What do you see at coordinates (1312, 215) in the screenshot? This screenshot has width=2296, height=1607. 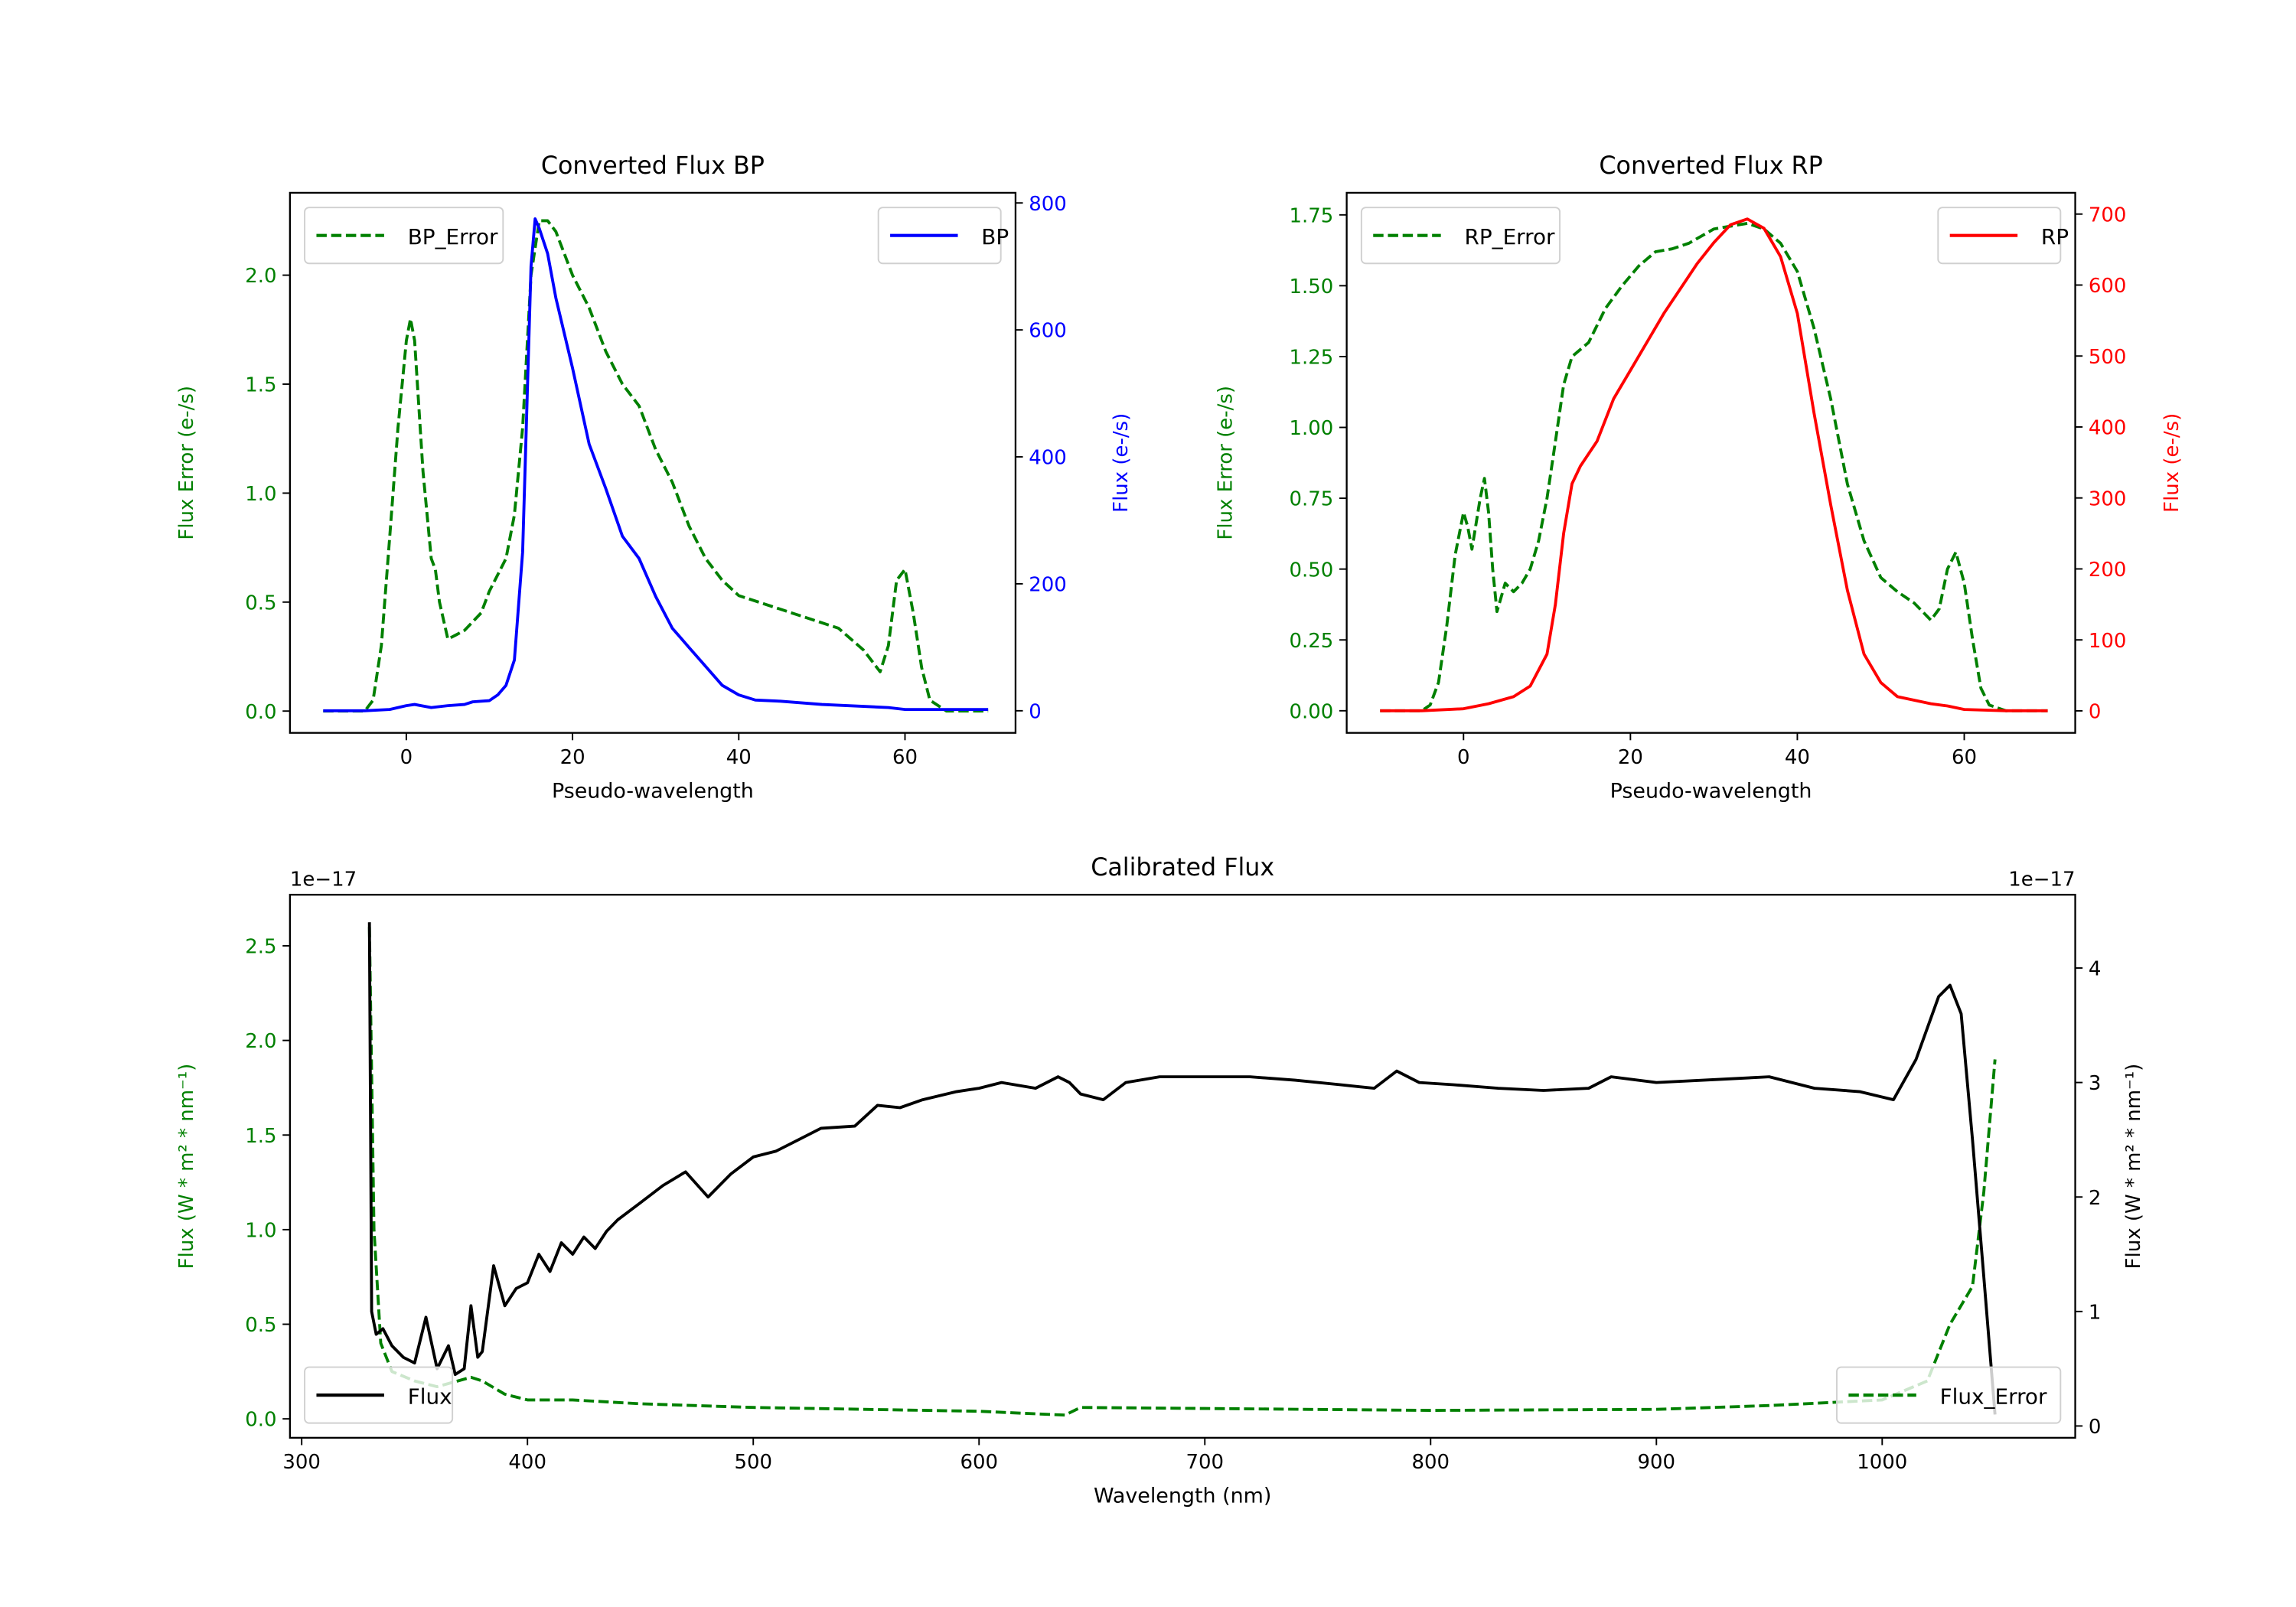 I see `y-tick-label: 1.75` at bounding box center [1312, 215].